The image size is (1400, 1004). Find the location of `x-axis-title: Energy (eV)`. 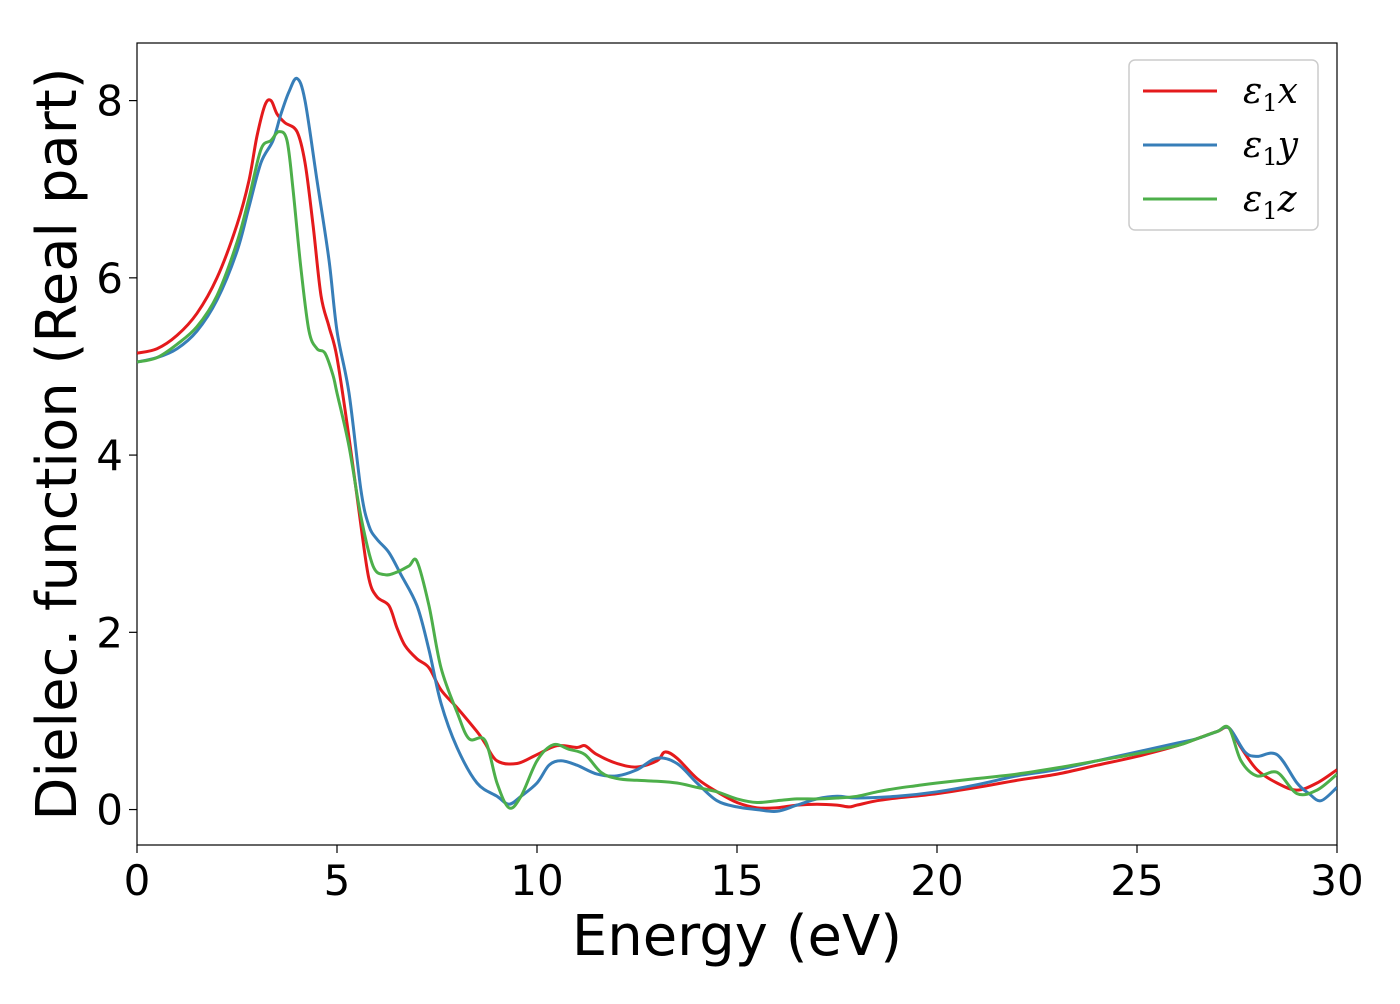

x-axis-title: Energy (eV) is located at coordinates (737, 936).